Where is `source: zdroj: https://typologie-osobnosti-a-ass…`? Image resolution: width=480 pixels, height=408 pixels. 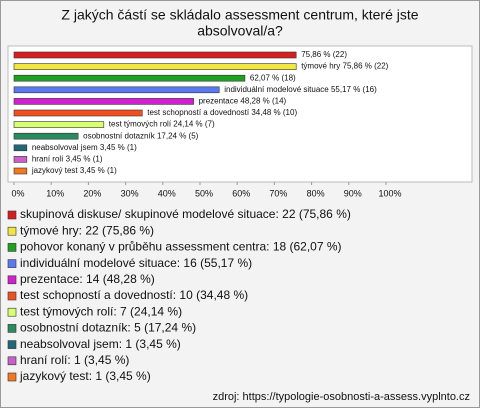
source: zdroj: https://typologie-osobnosti-a-ass… is located at coordinates (341, 397).